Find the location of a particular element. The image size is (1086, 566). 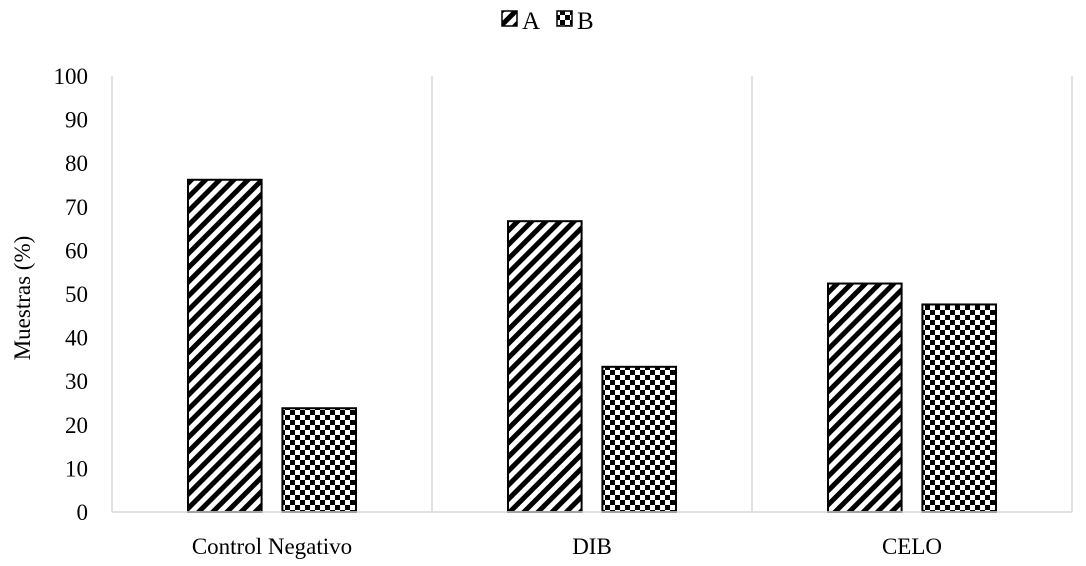

legend-label: B is located at coordinates (585, 21).